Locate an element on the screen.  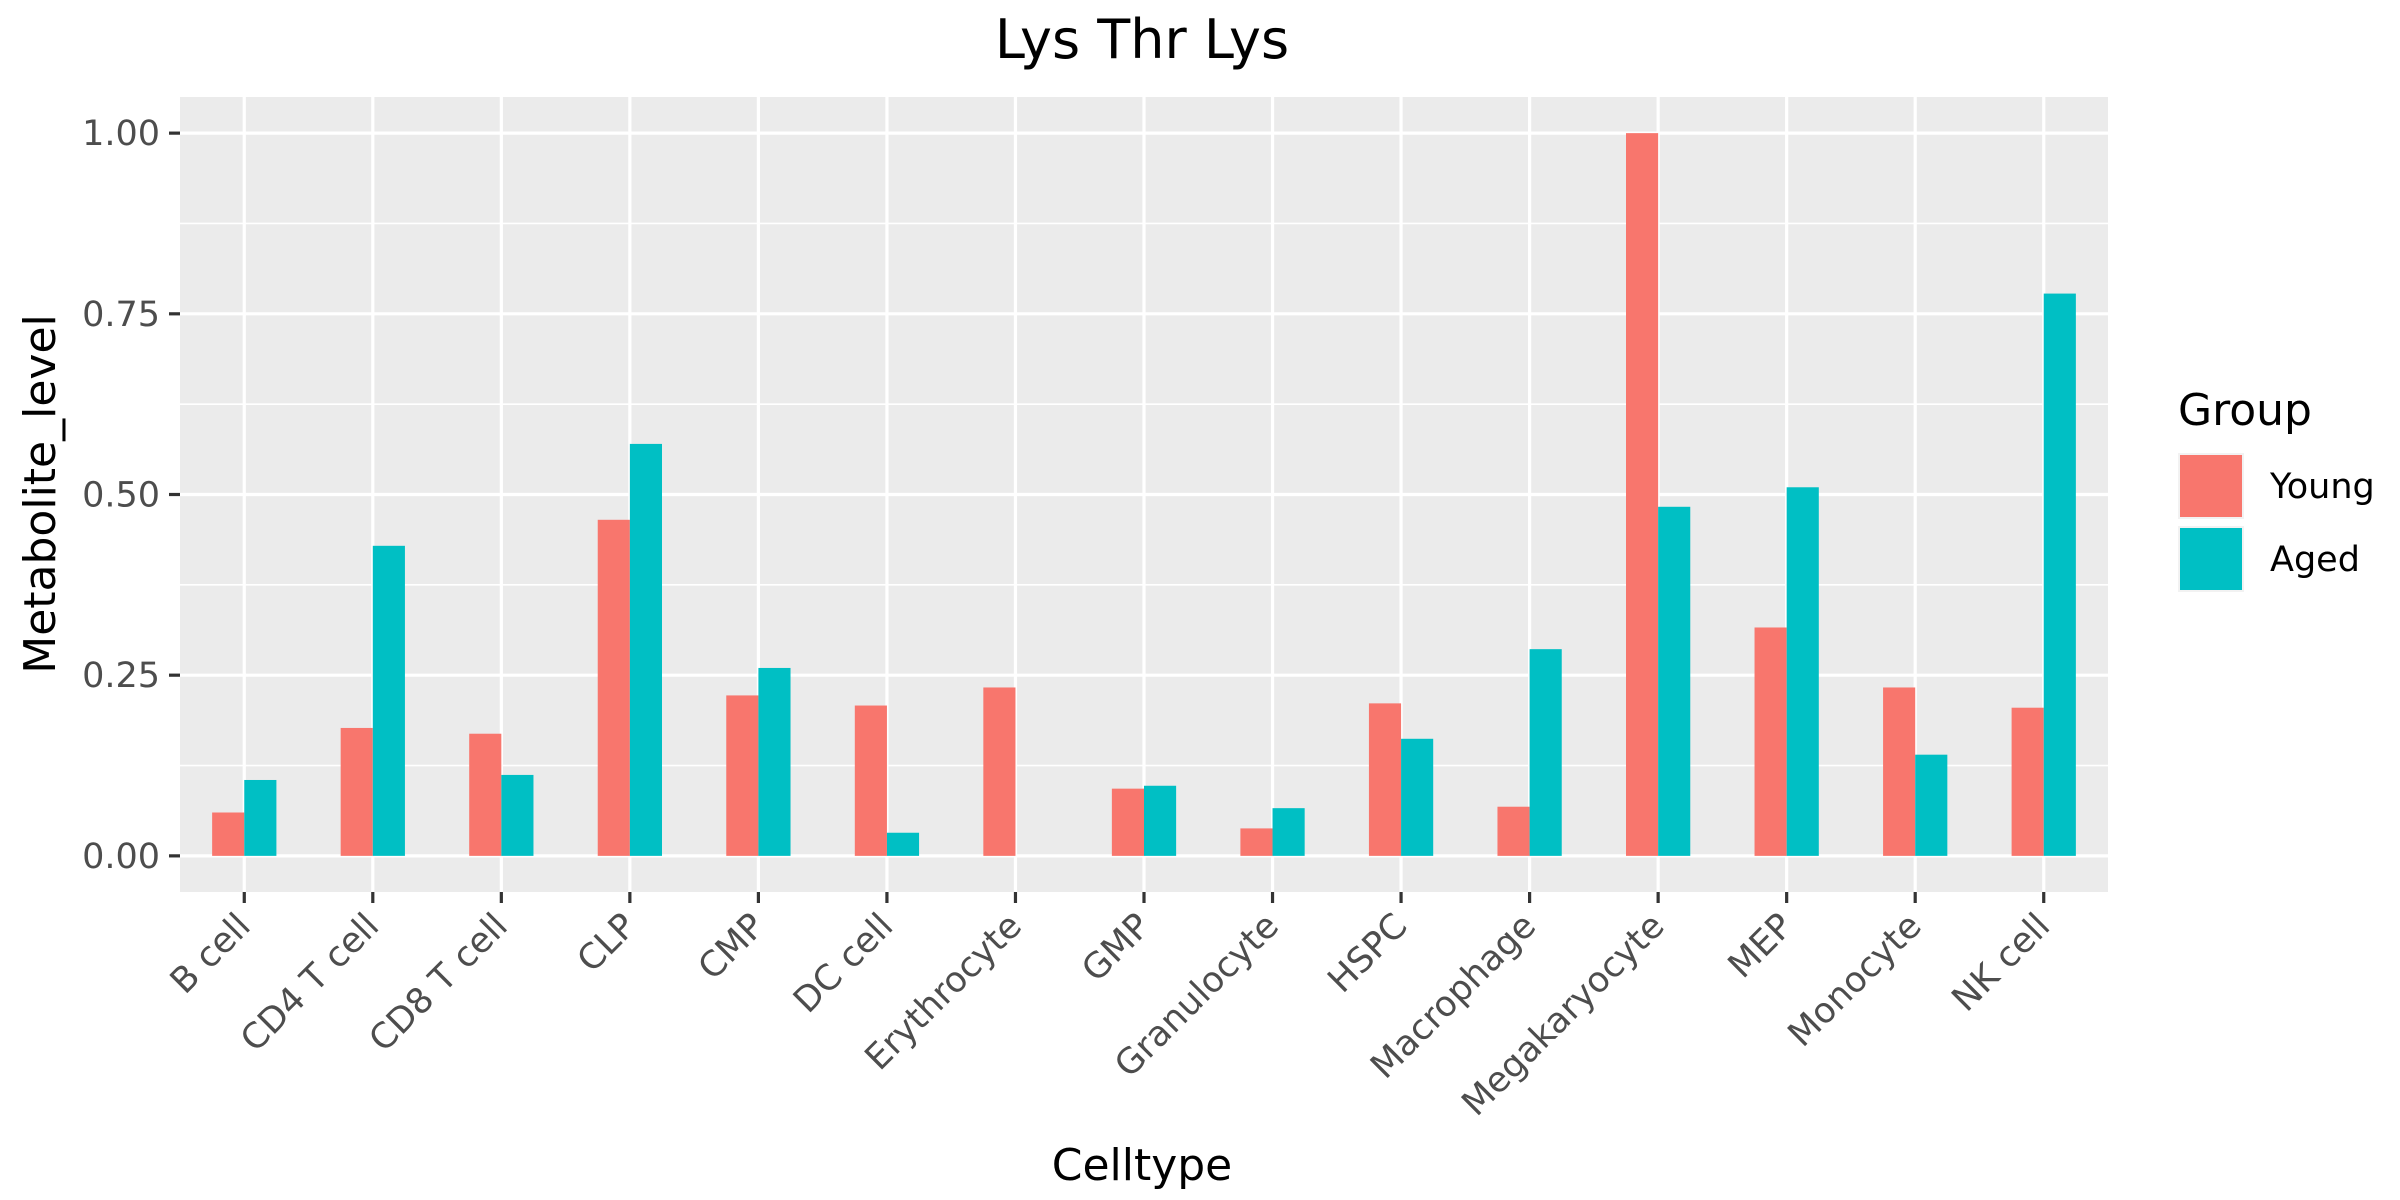
bar-young-megakaryocyte is located at coordinates (1642, 494).